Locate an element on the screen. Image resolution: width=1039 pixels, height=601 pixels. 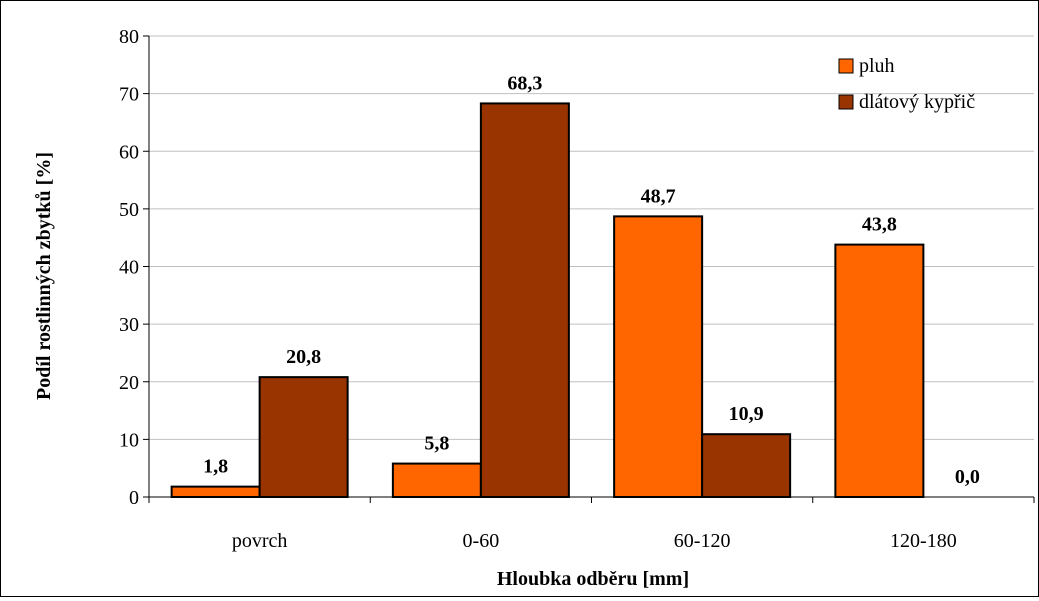
x-tick-label: 0-60 is located at coordinates (481, 541).